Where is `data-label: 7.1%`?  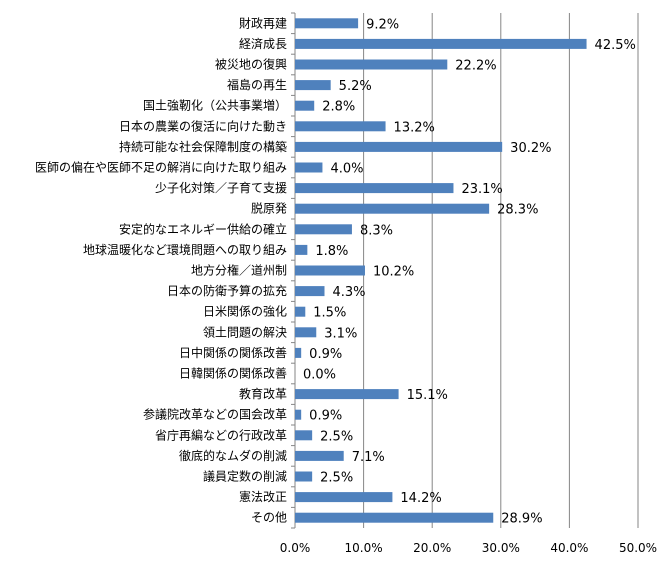
data-label: 7.1% is located at coordinates (368, 457).